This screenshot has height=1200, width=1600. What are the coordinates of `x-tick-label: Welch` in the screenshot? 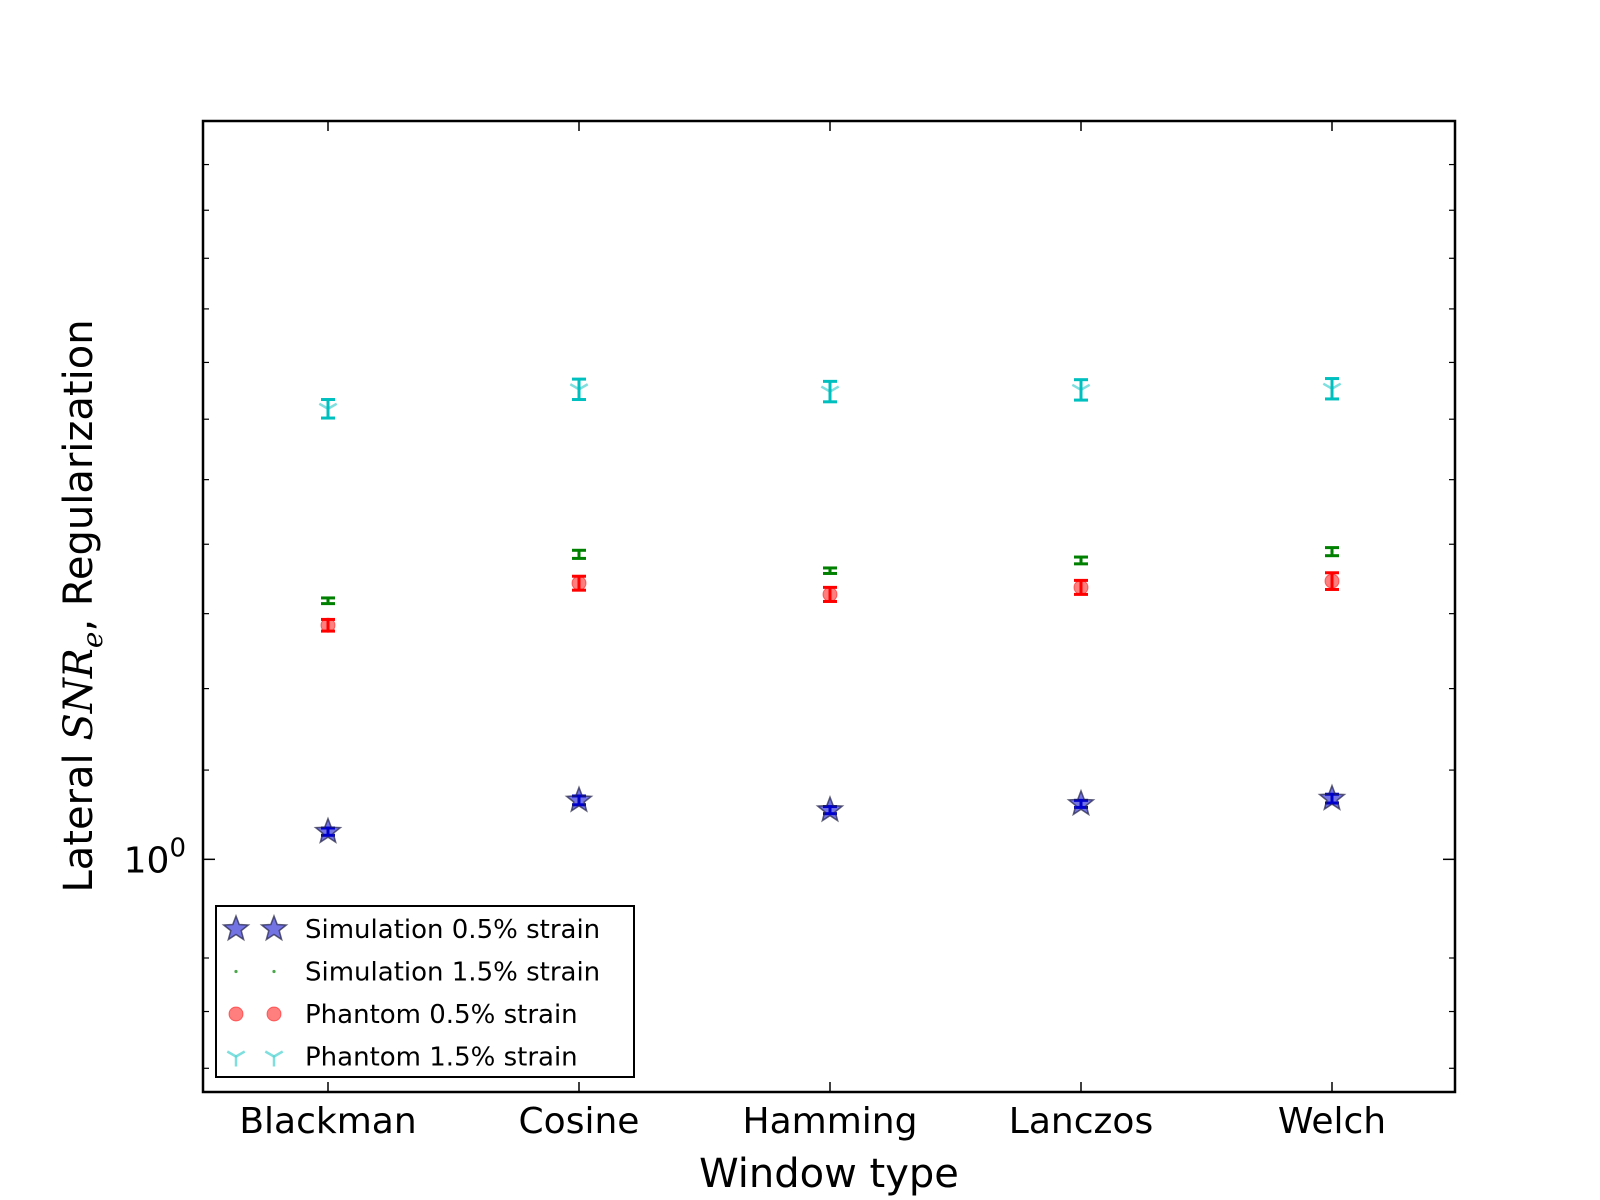 It's located at (1332, 1121).